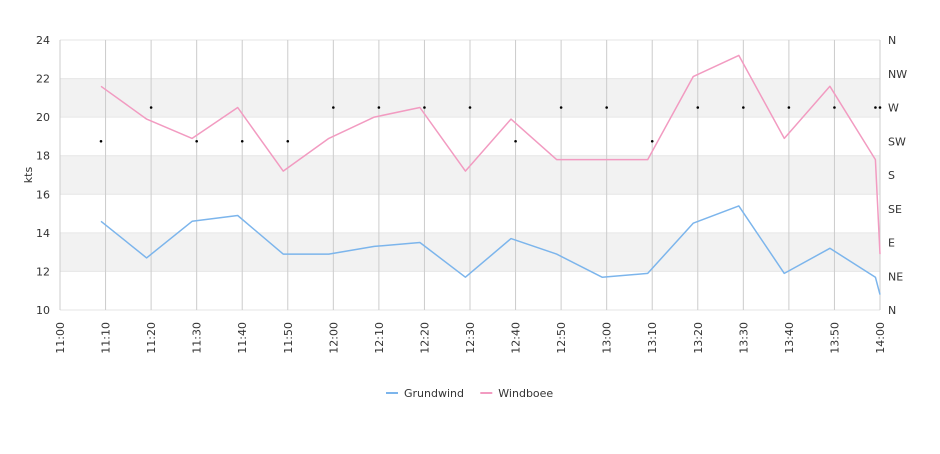 The height and width of the screenshot is (454, 940). I want to click on x-tick-label: 14:00, so click(880, 338).